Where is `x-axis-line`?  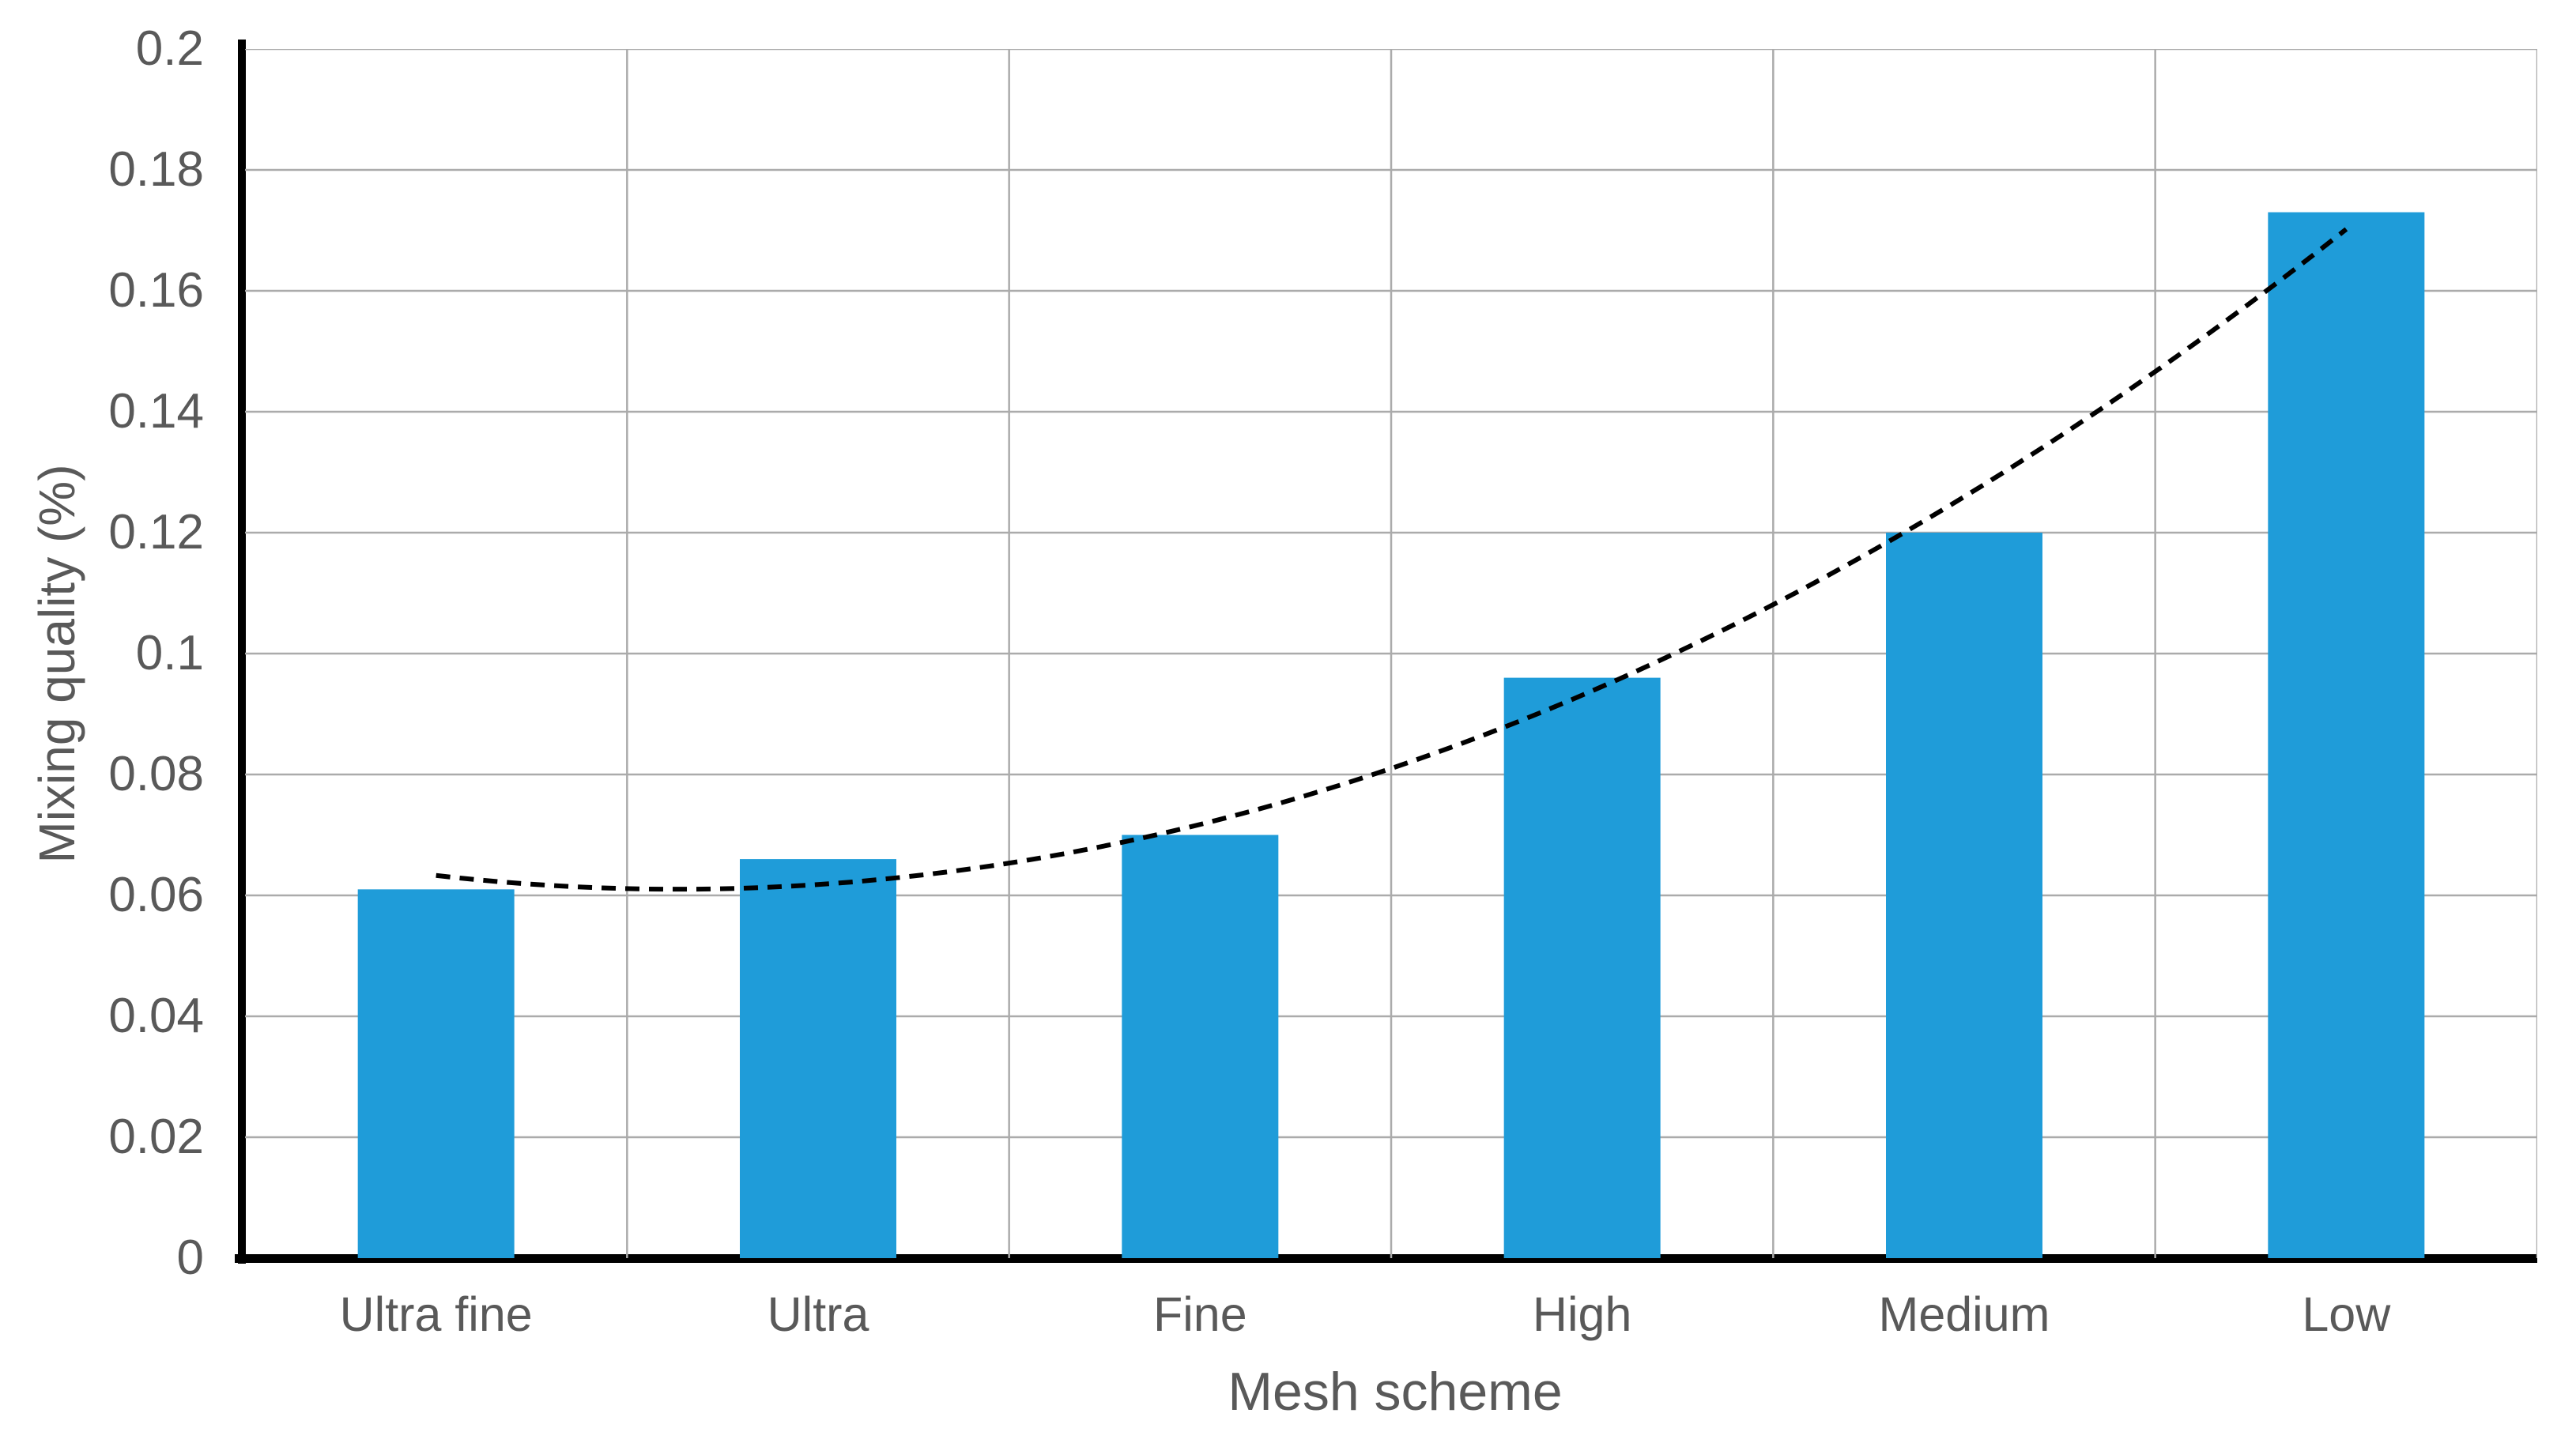
x-axis-line is located at coordinates (1386, 1258).